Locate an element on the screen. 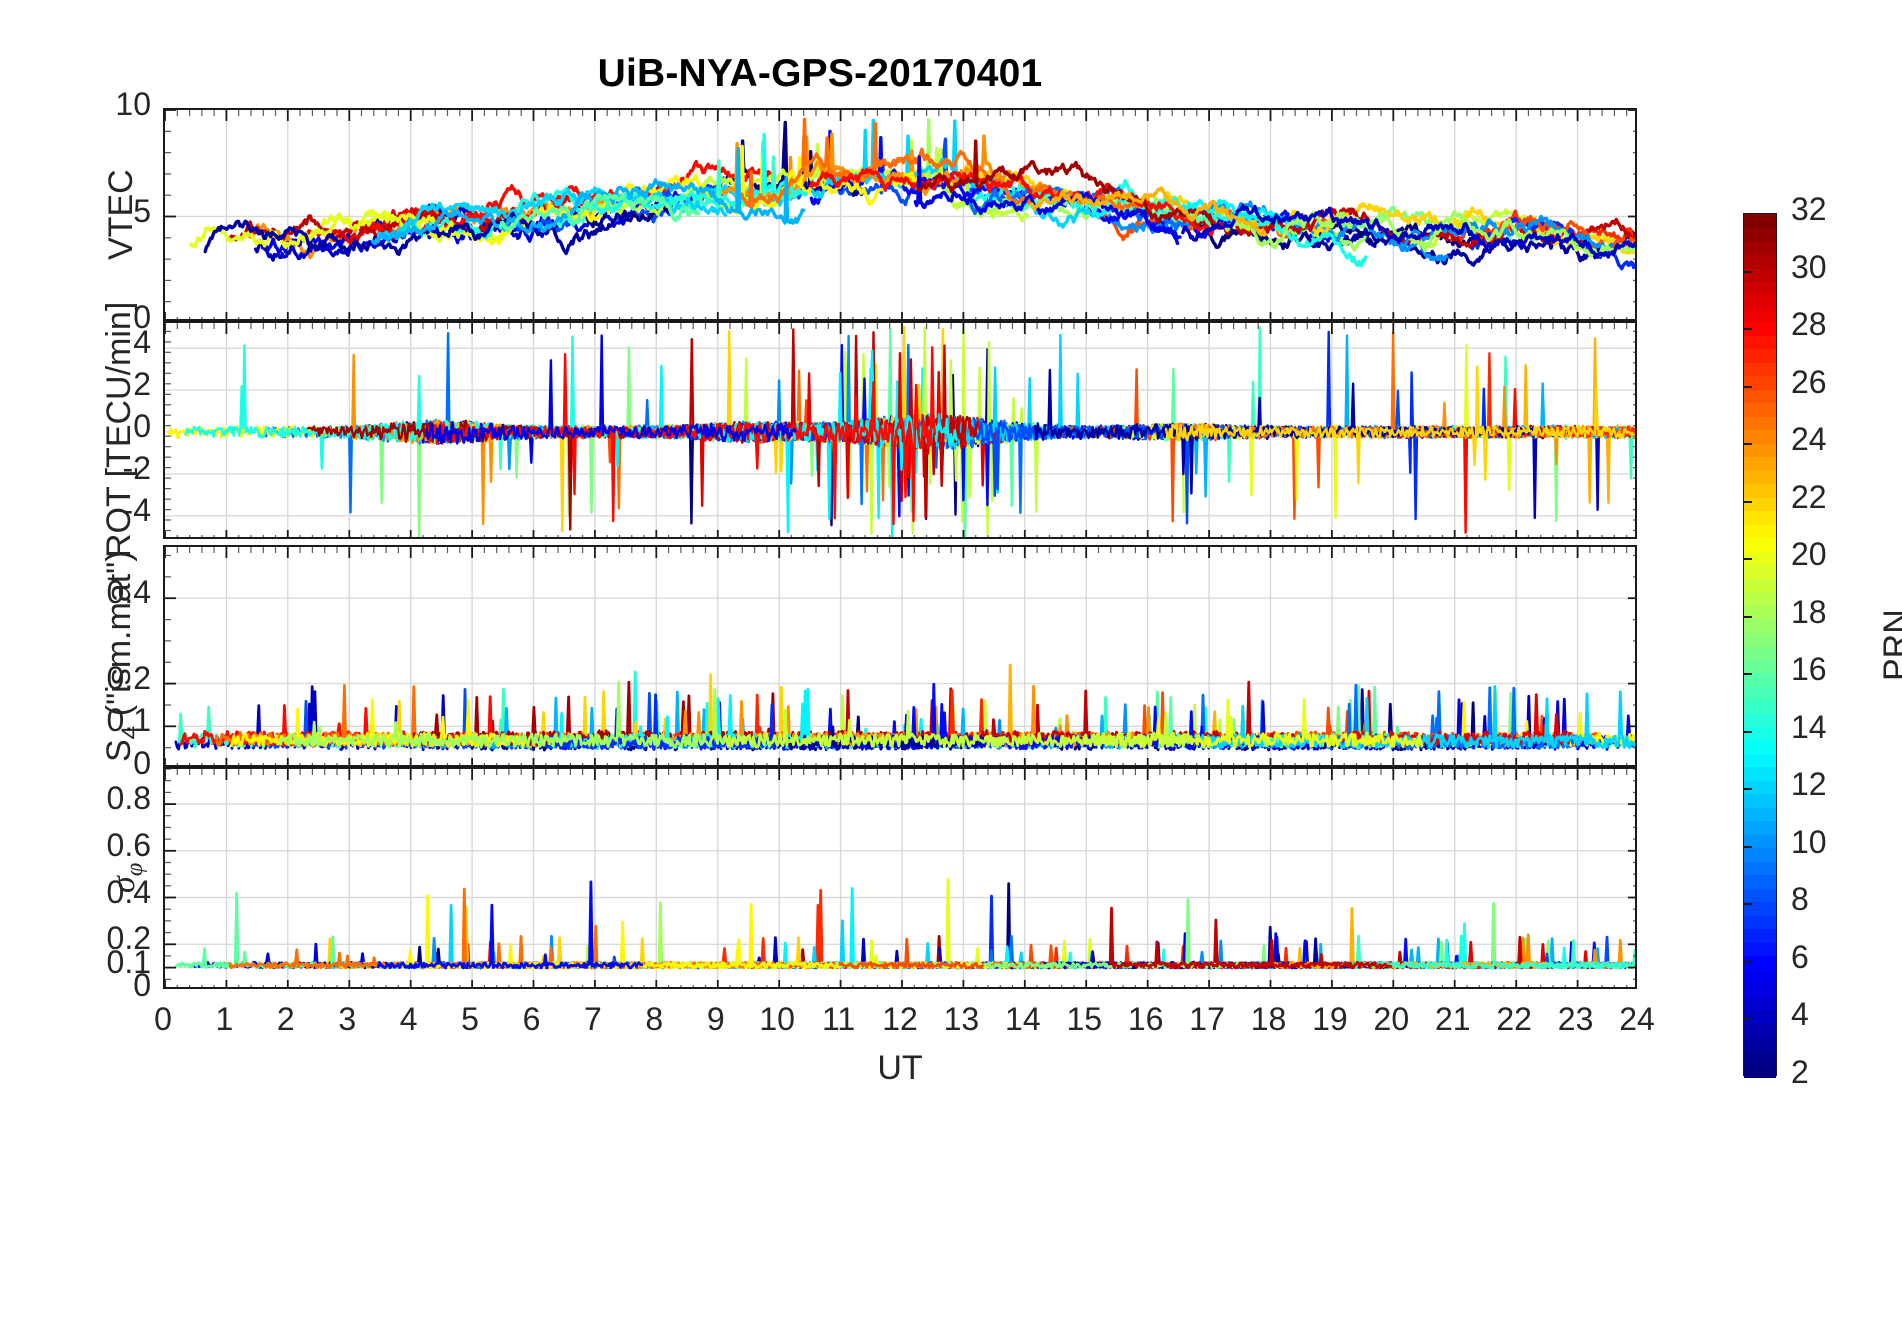  colorbar-tick-28: 28 is located at coordinates (1809, 324).